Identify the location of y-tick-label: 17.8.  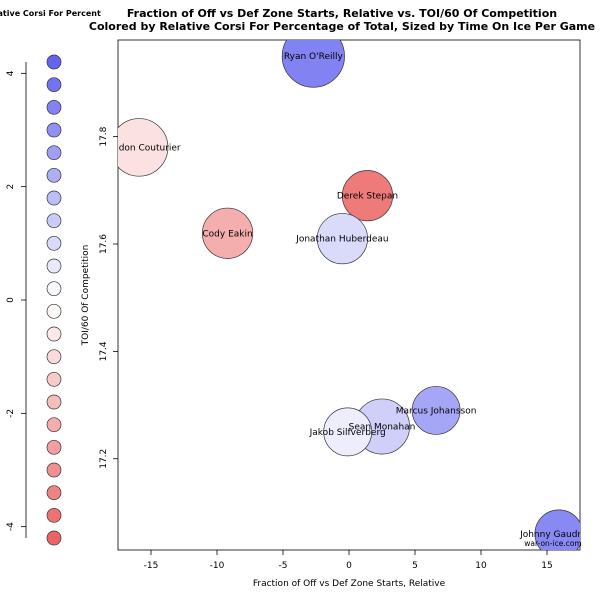
(104, 136).